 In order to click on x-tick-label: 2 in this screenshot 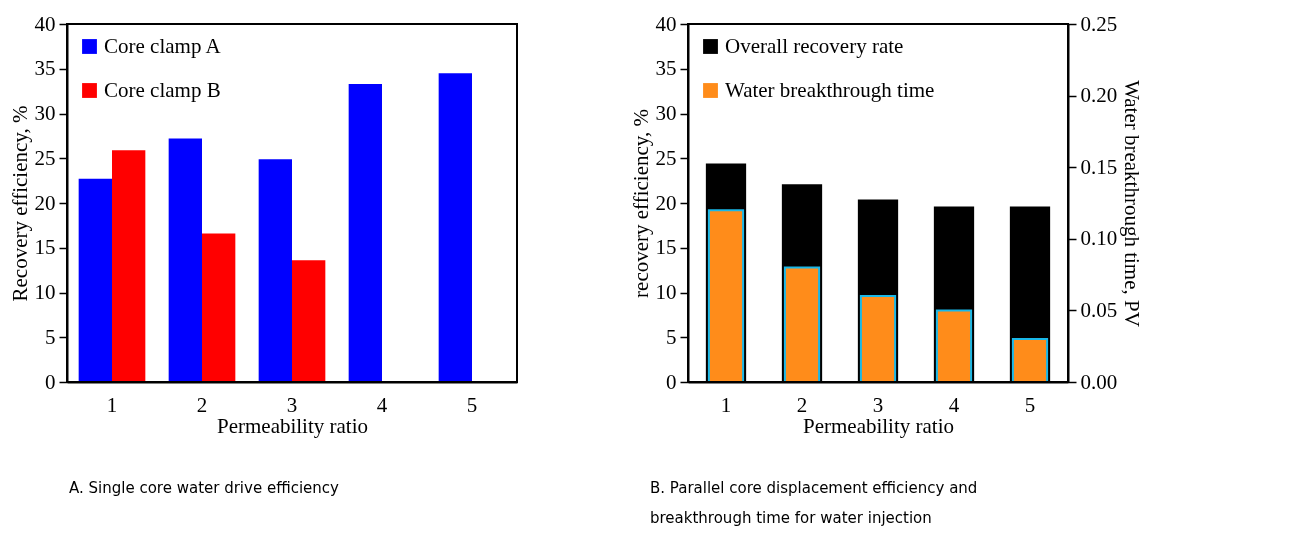, I will do `click(202, 404)`.